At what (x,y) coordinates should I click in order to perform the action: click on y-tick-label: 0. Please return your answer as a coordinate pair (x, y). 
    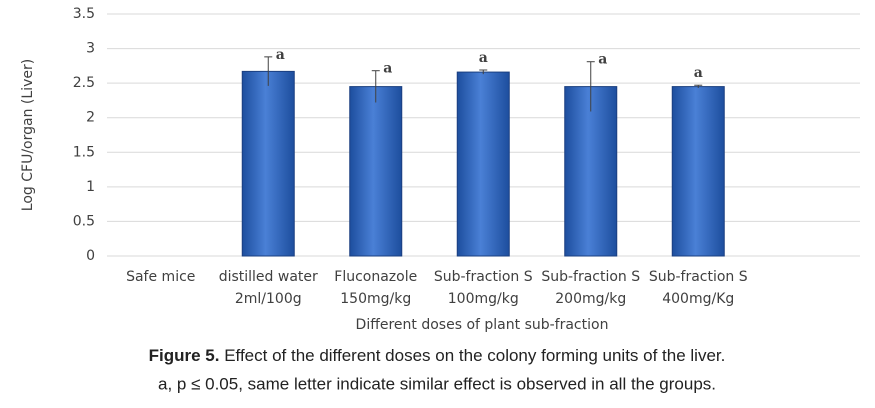
    Looking at the image, I should click on (90, 256).